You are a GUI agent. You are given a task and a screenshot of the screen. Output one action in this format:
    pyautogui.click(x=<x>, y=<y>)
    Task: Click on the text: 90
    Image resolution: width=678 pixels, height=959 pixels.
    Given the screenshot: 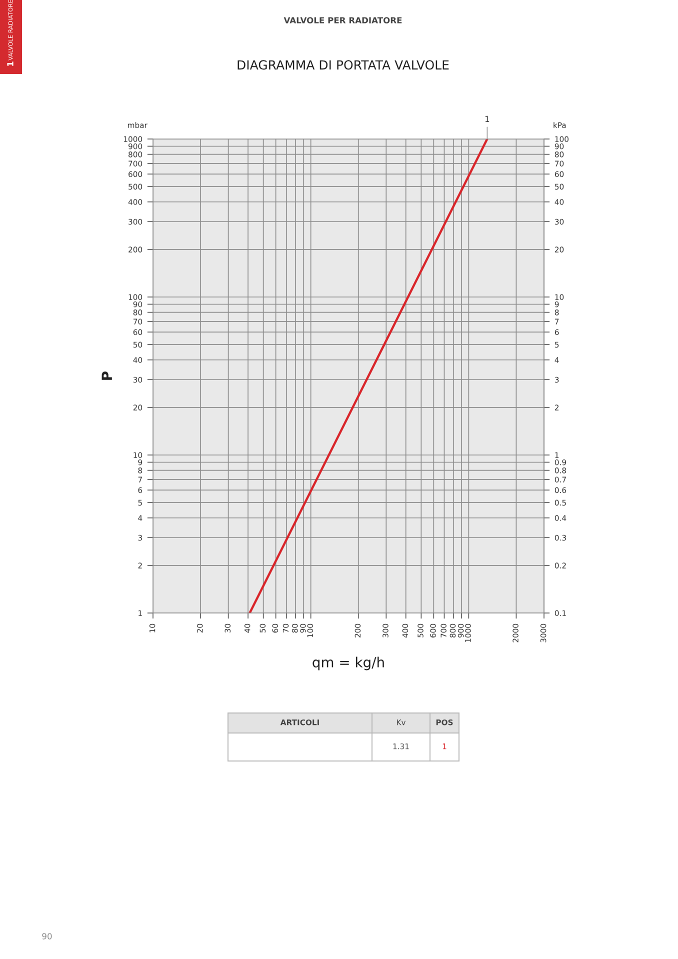 What is the action you would take?
    pyautogui.click(x=47, y=936)
    